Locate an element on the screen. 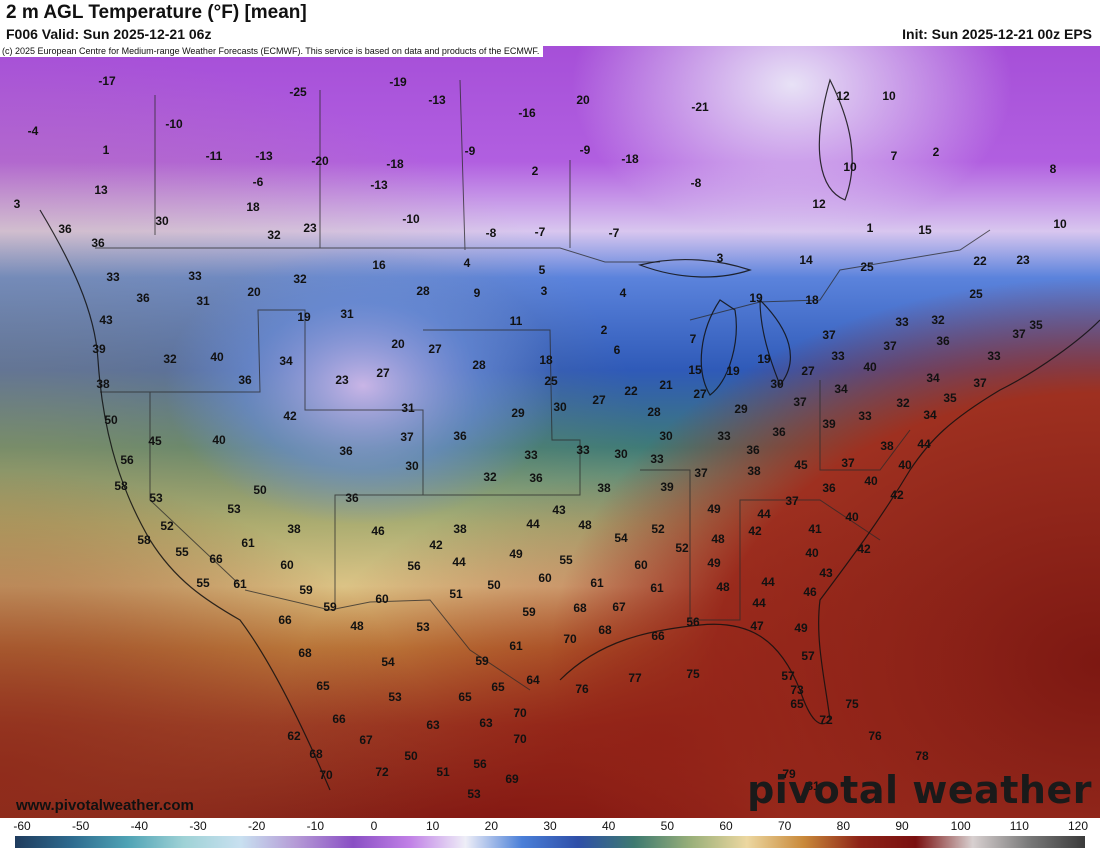 Image resolution: width=1100 pixels, height=850 pixels. plains-state-lines is located at coordinates (502, 412).